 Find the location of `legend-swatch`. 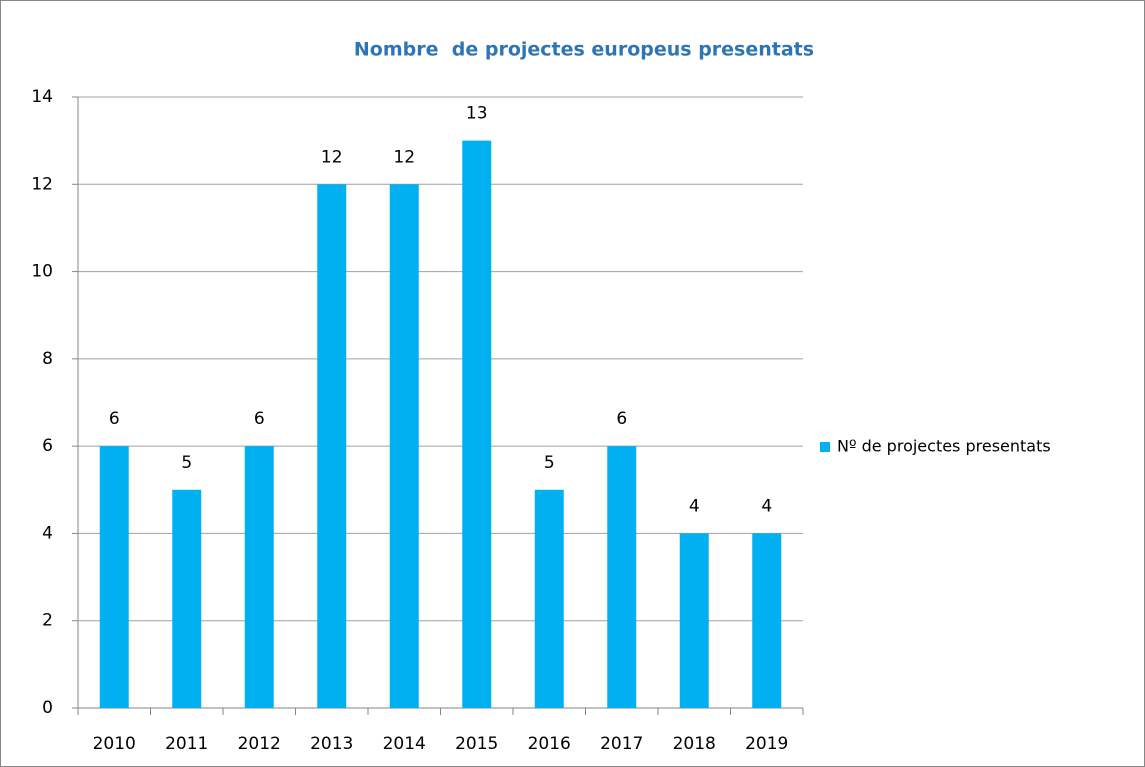

legend-swatch is located at coordinates (825, 447).